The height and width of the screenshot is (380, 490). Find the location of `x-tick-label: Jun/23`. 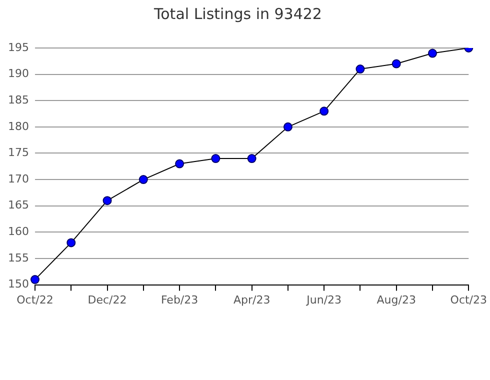

x-tick-label: Jun/23 is located at coordinates (324, 299).